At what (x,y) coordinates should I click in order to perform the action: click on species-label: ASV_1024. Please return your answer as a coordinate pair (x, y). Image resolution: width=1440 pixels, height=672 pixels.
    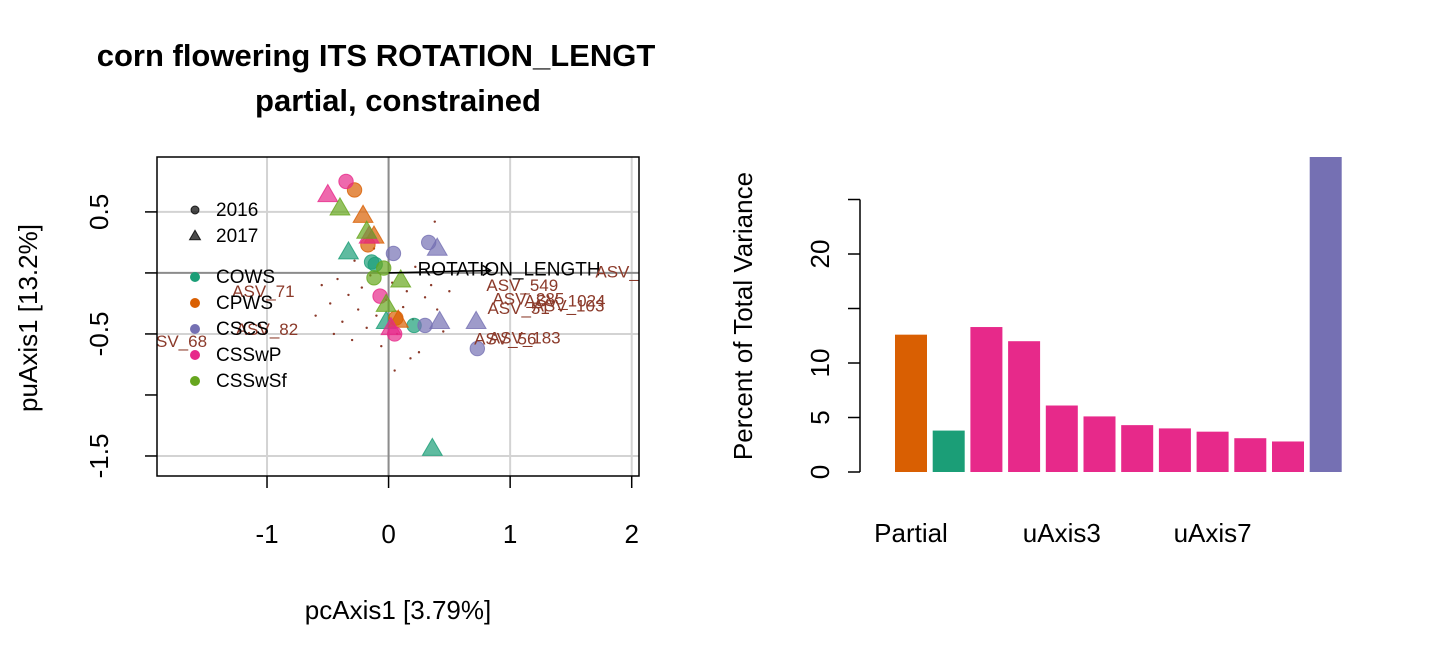
    Looking at the image, I should click on (564, 301).